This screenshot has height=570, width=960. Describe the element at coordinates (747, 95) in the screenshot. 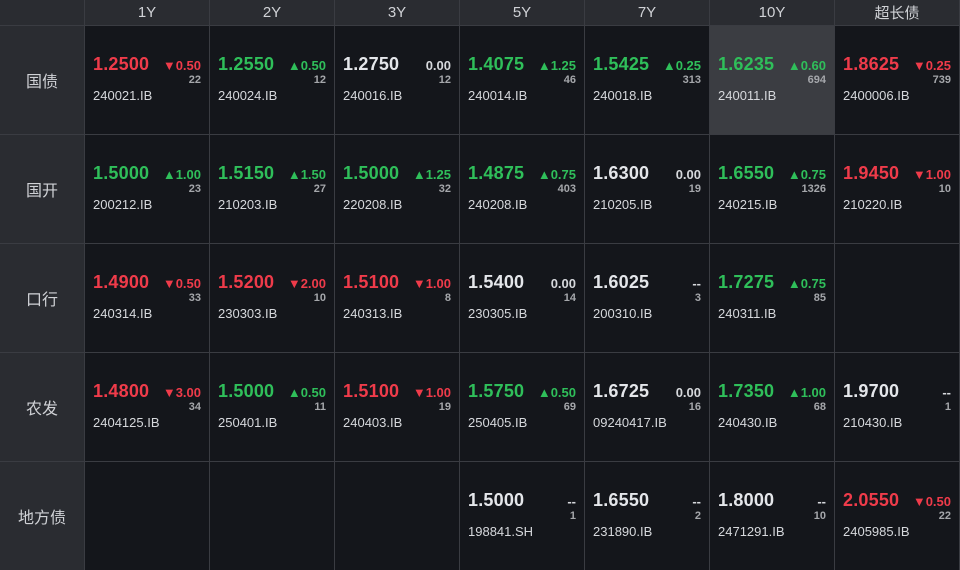

I see `bond-code: 240011.IB` at that location.